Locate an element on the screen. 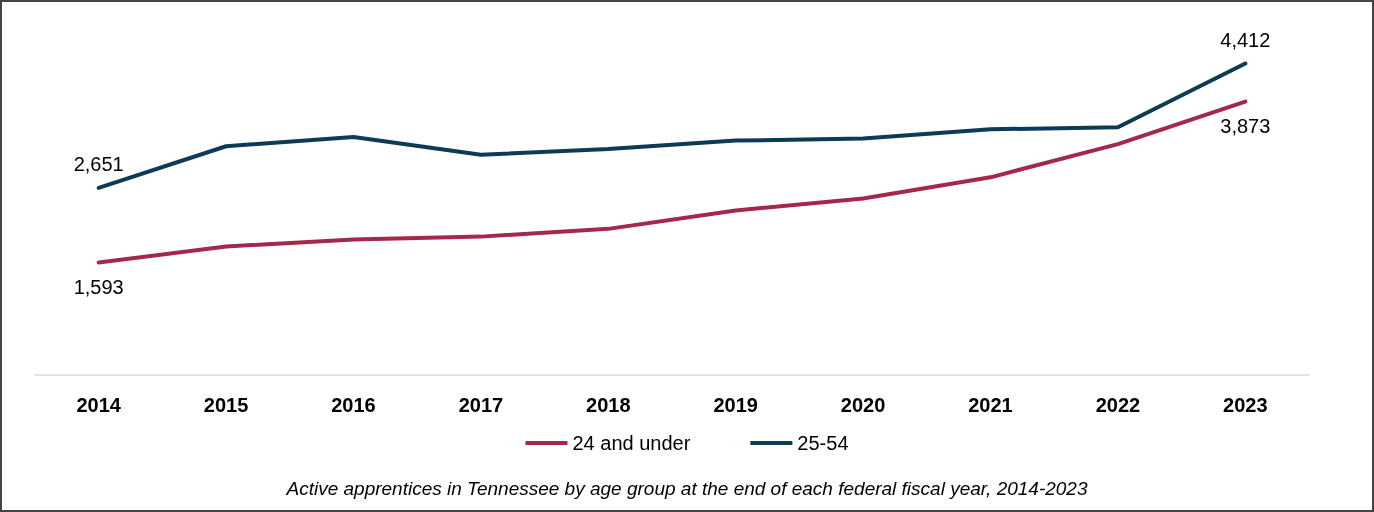 Image resolution: width=1374 pixels, height=512 pixels. legend-label: 24 and under is located at coordinates (631, 443).